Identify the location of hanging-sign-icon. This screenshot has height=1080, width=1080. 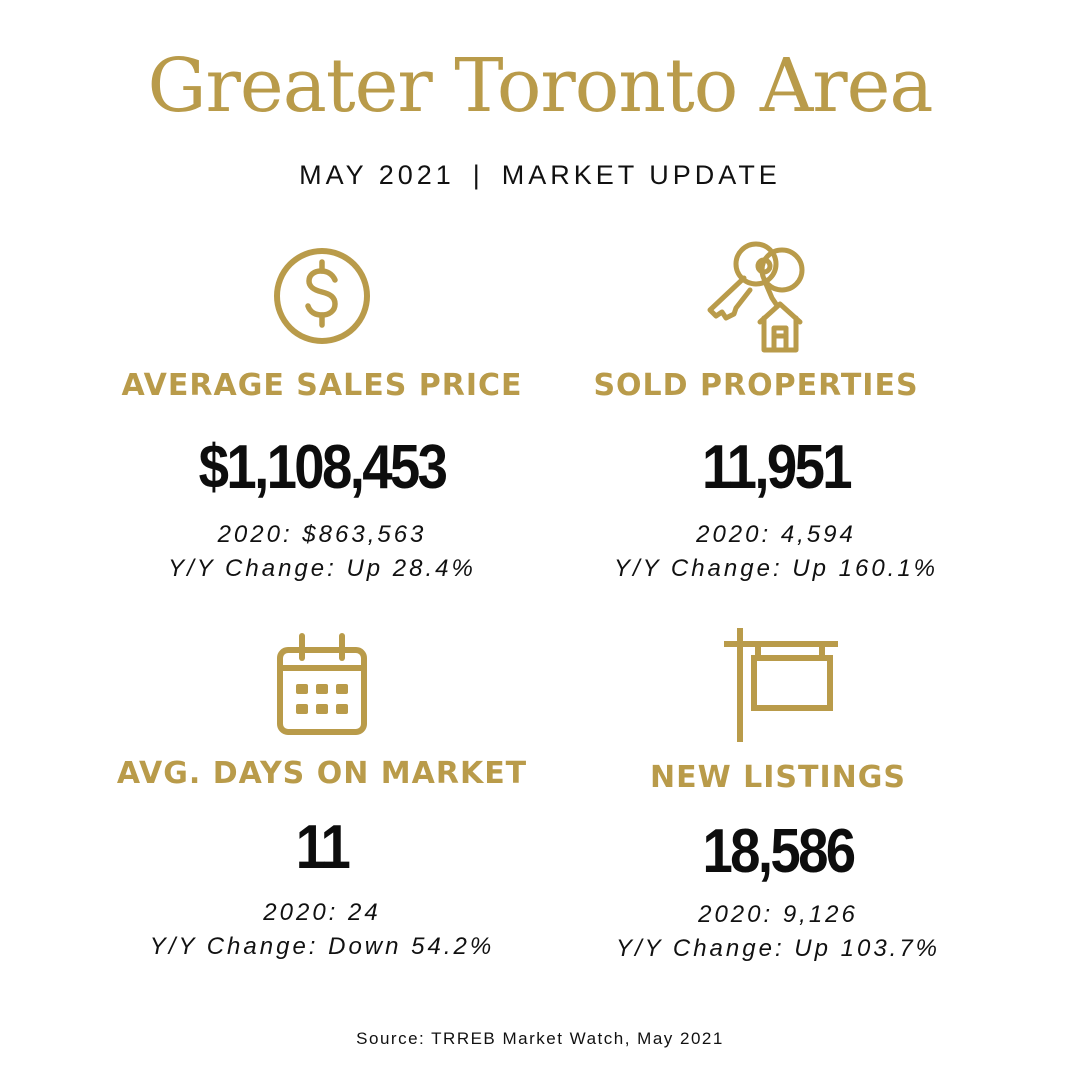
(781, 685).